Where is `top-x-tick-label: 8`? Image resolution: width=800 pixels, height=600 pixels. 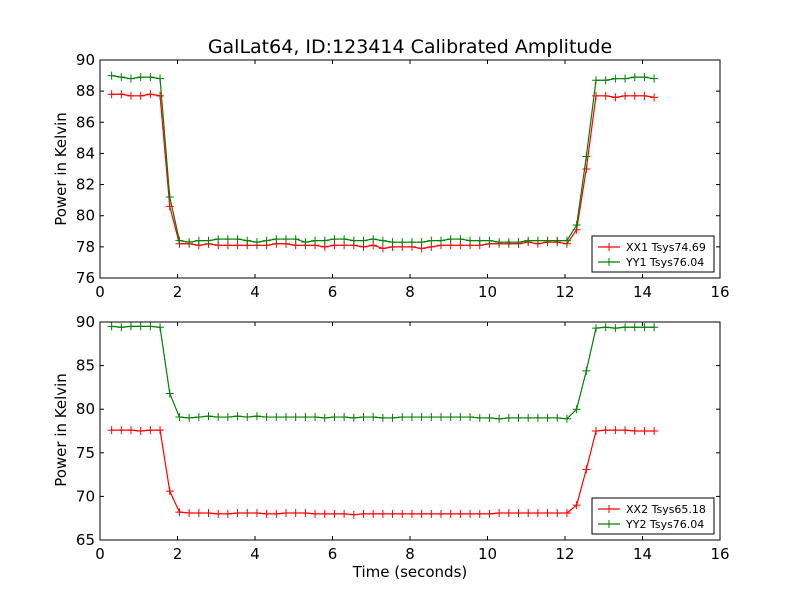
top-x-tick-label: 8 is located at coordinates (410, 292).